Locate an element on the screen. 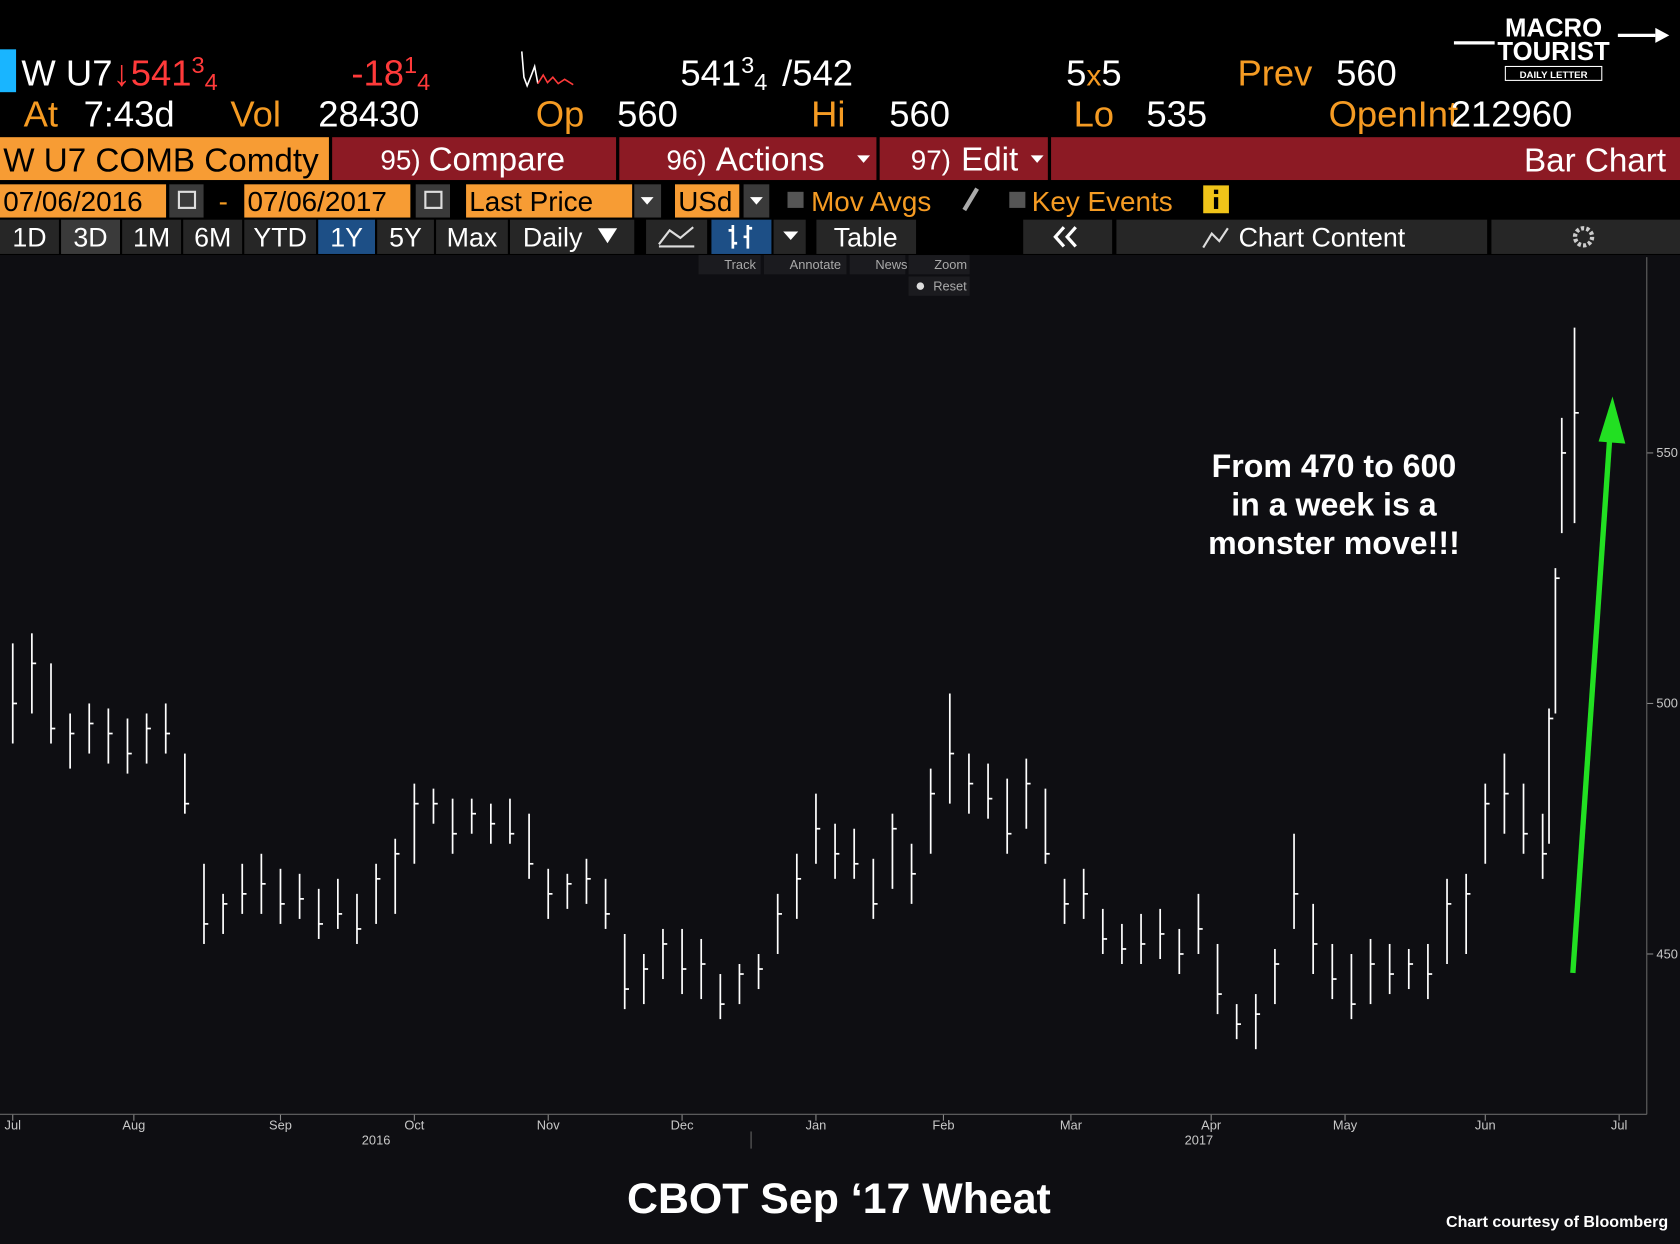  currency: USd is located at coordinates (705, 201).